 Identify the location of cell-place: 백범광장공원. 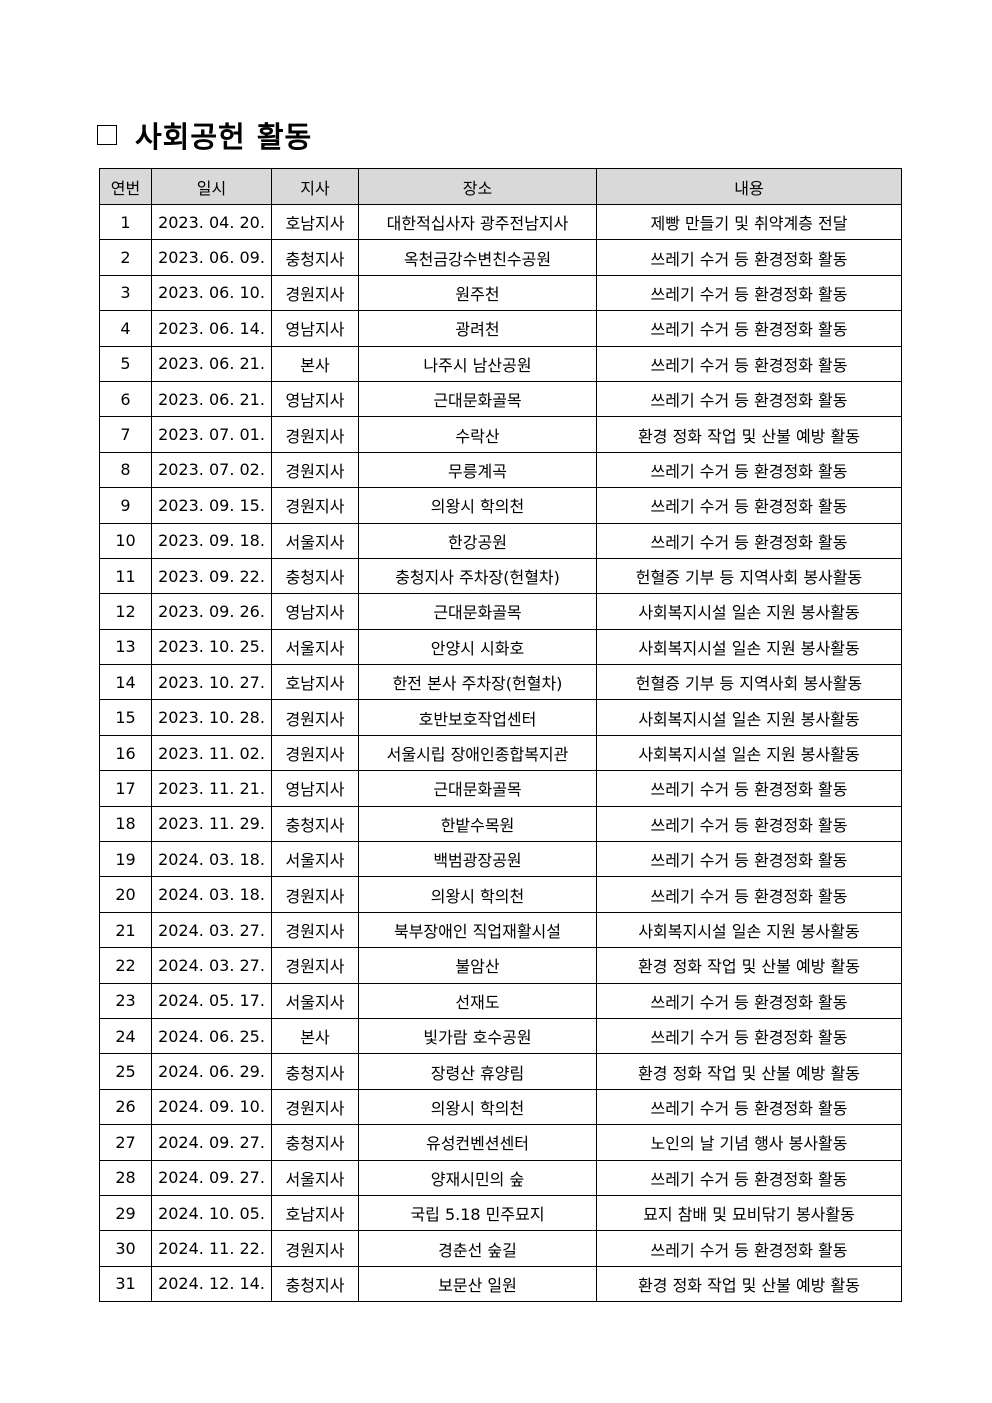
(477, 859).